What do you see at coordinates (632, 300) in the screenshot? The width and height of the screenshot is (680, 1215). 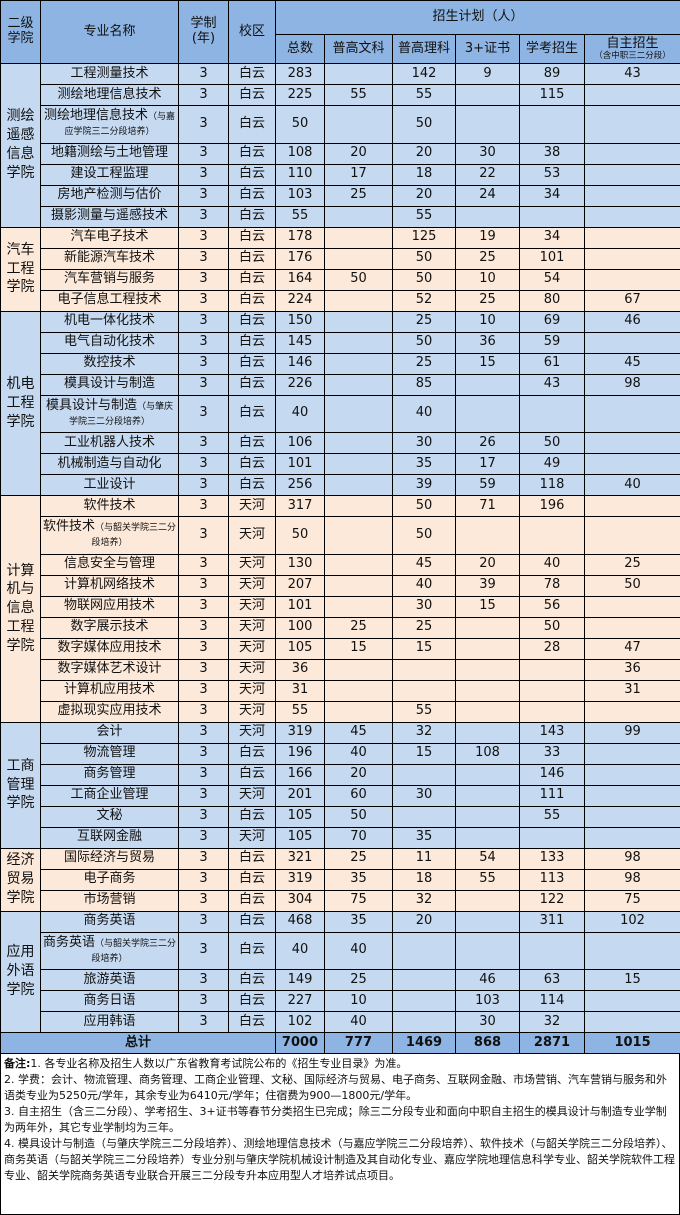 I see `independent-cell: 67` at bounding box center [632, 300].